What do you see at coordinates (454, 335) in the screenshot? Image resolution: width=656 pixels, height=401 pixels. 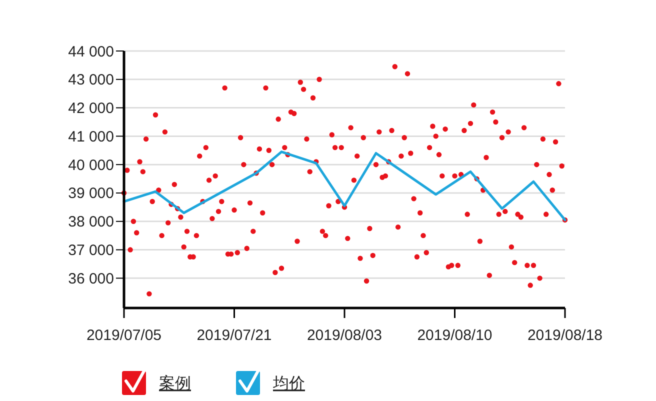 I see `x-tick-label: 2019/08/10` at bounding box center [454, 335].